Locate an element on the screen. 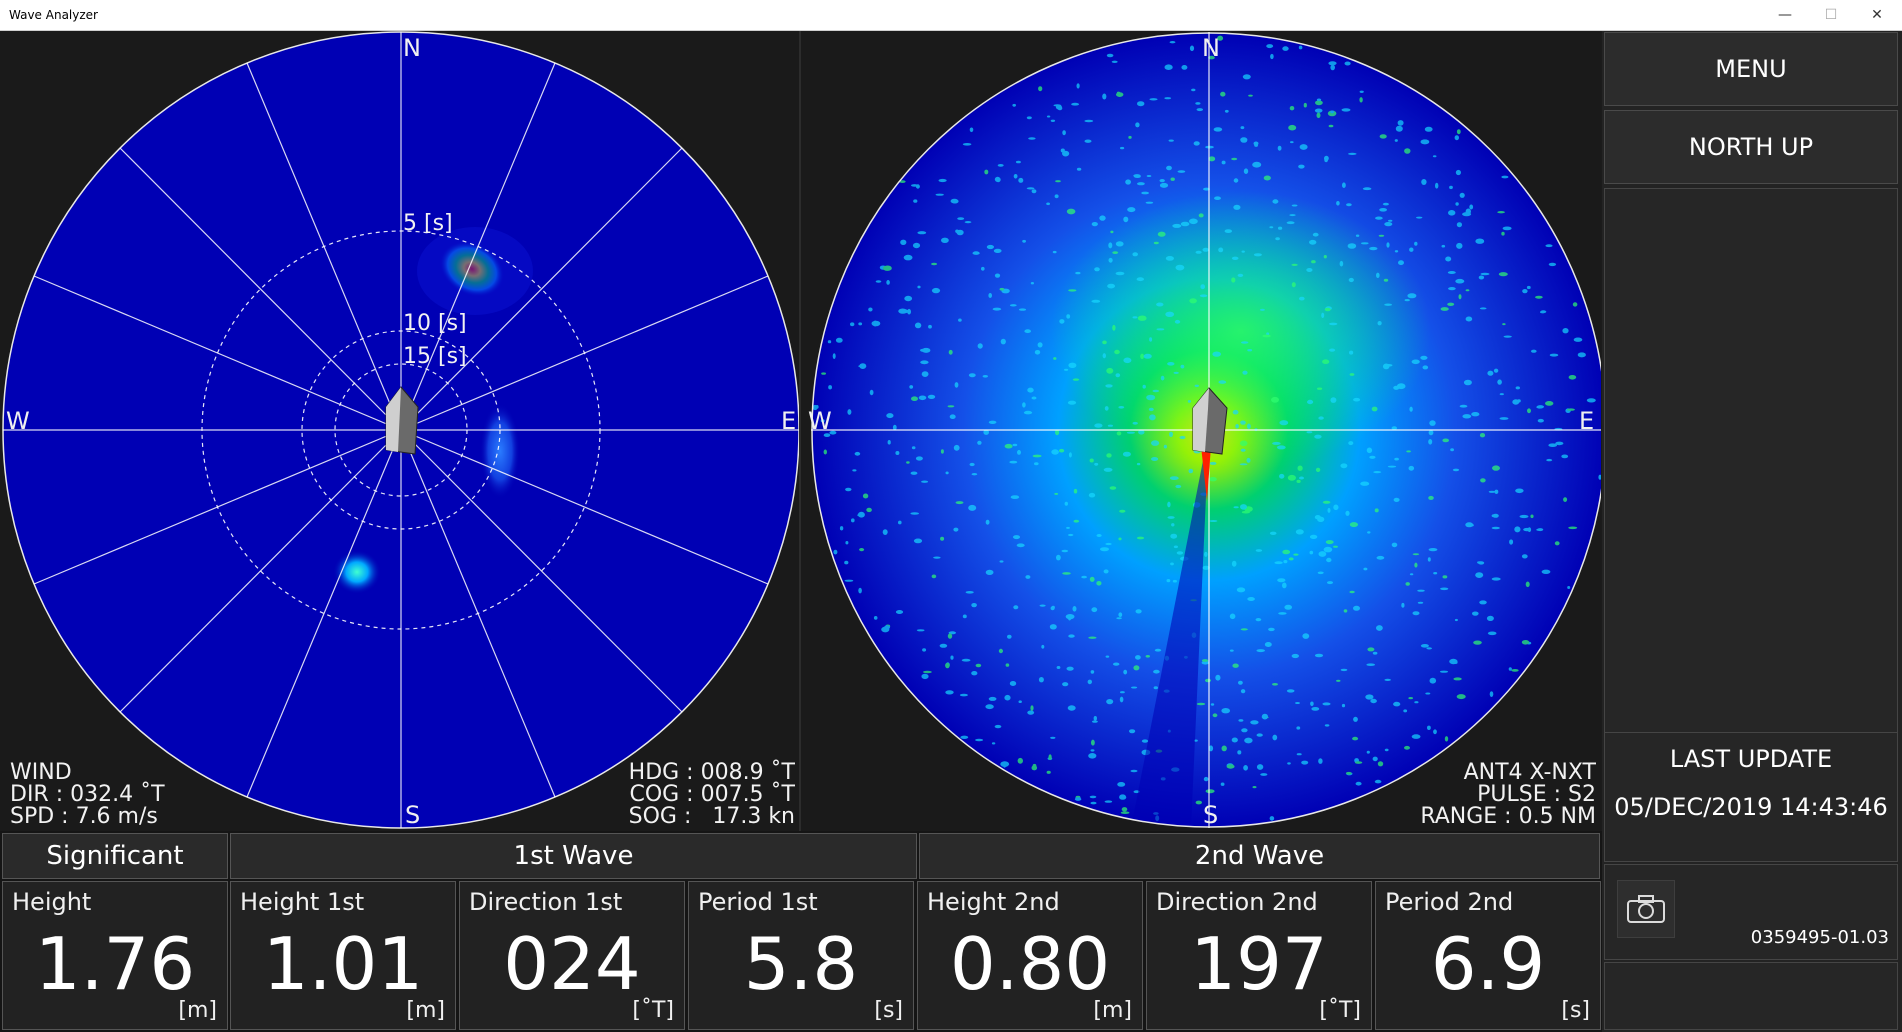 The height and width of the screenshot is (1032, 1902). last-update-title: LAST UPDATE is located at coordinates (1751, 759).